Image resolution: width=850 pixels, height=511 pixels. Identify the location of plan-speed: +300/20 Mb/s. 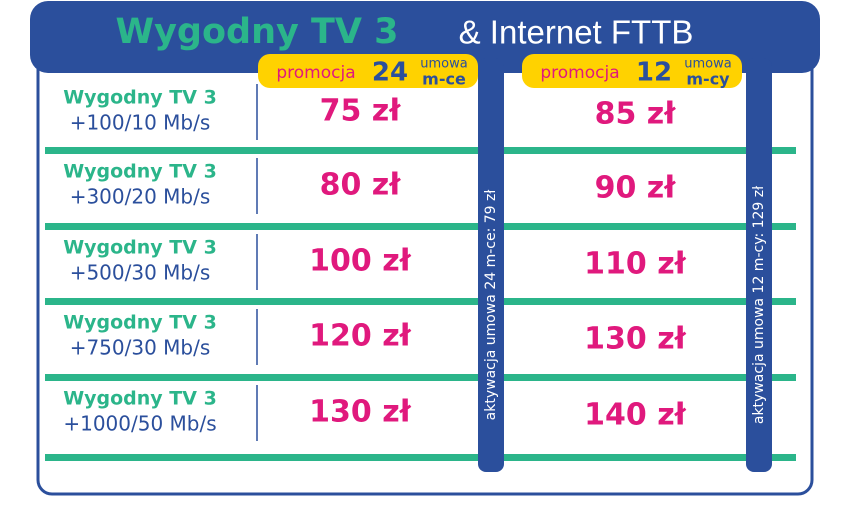
(140, 197).